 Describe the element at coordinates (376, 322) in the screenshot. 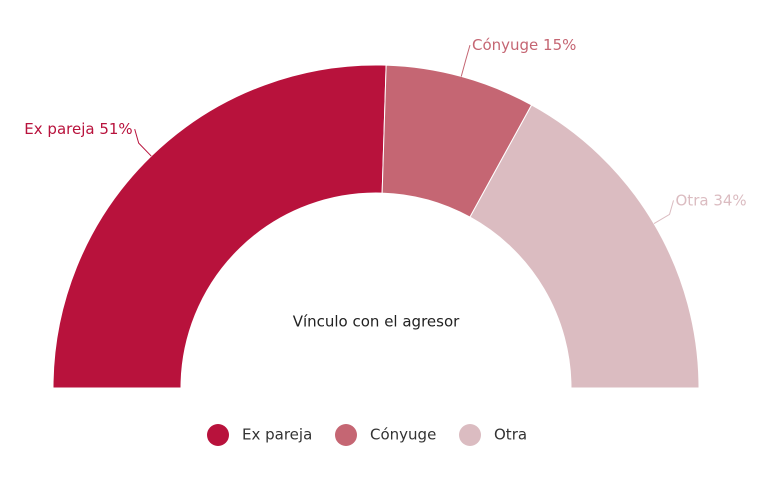

I see `chart-title: Vínculo con el agresor` at that location.